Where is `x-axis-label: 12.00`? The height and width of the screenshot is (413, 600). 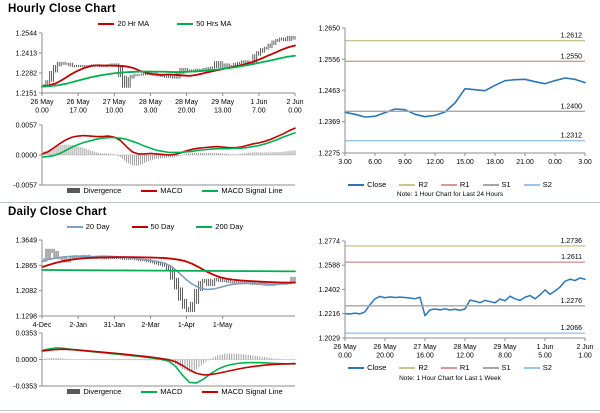
x-axis-label: 12.00 is located at coordinates (435, 162).